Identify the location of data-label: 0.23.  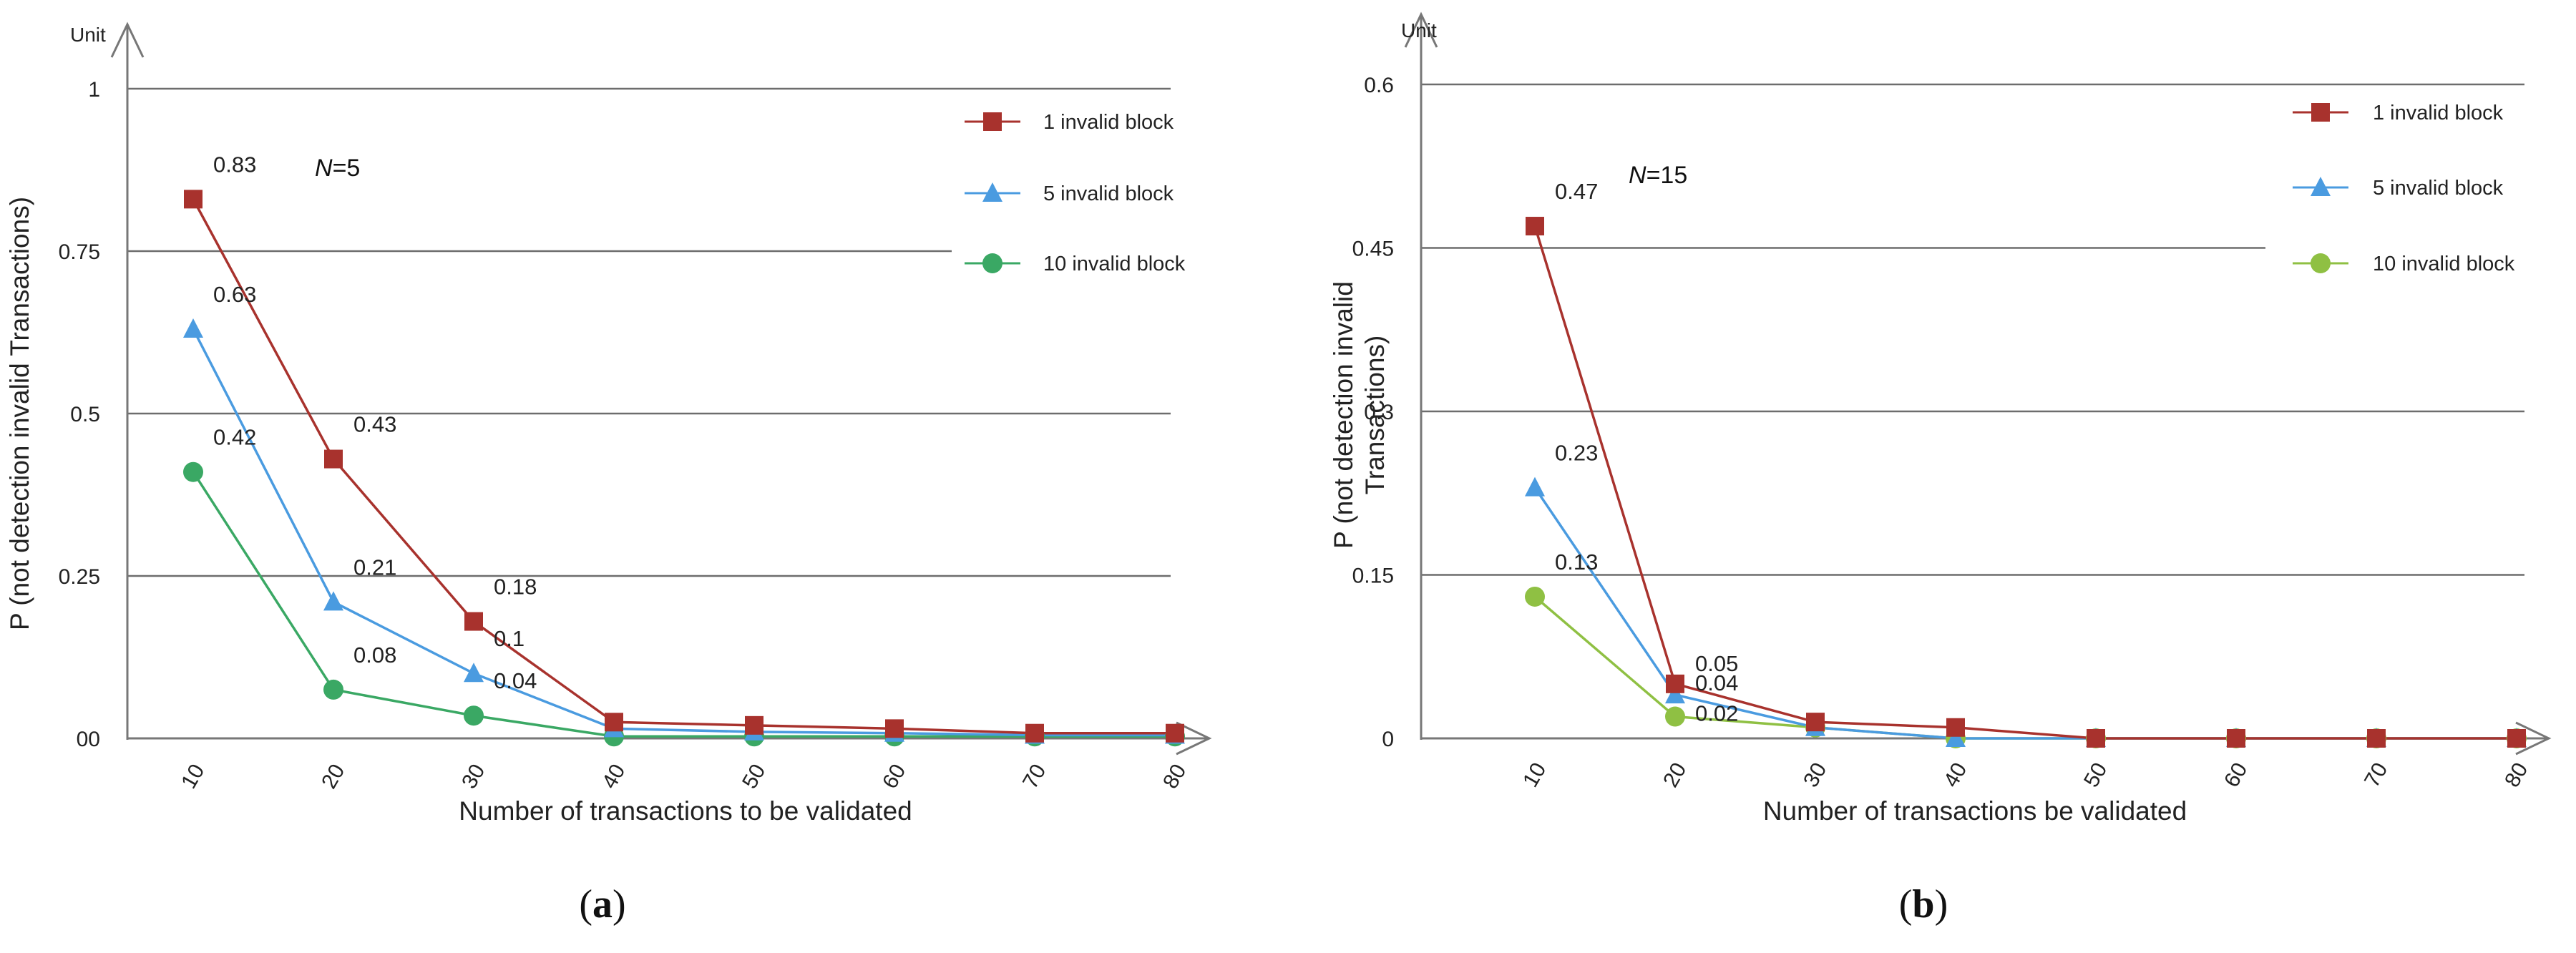
(1576, 454).